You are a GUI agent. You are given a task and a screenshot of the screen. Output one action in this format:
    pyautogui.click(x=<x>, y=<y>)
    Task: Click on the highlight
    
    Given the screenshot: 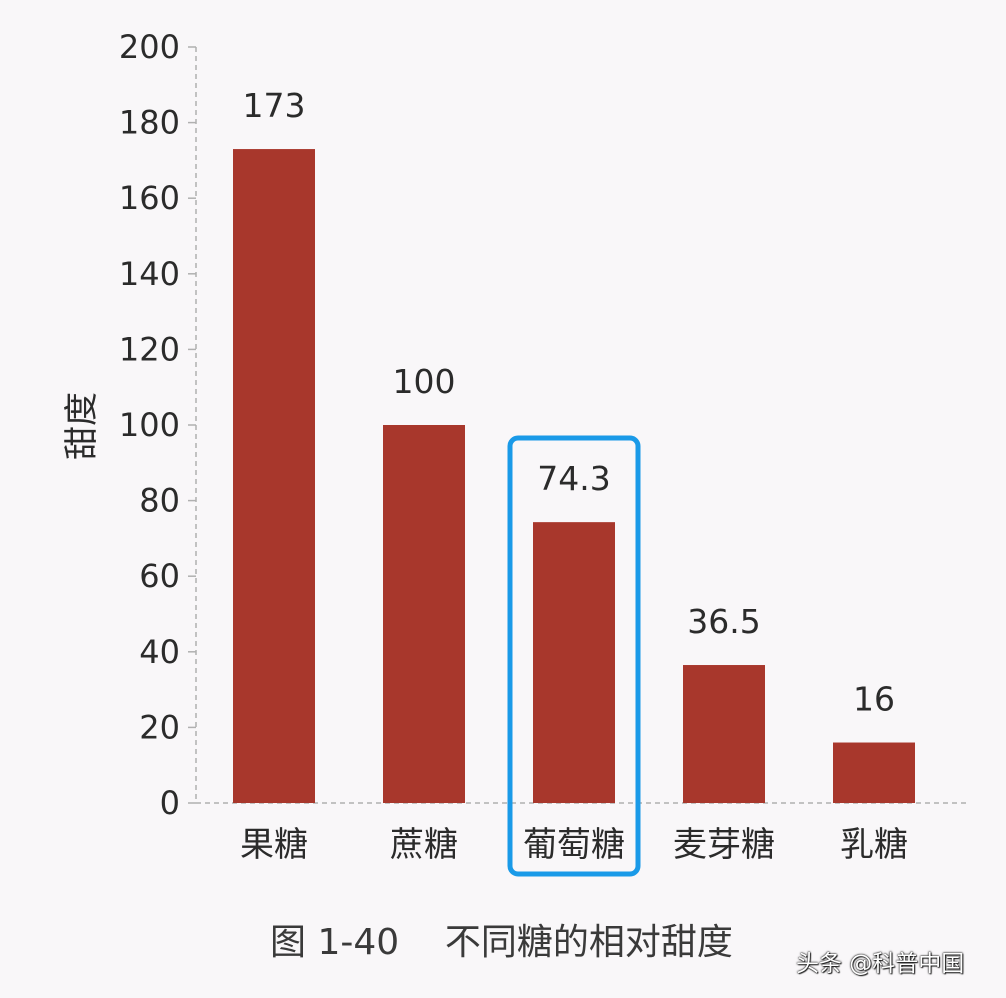 What is the action you would take?
    pyautogui.click(x=574, y=656)
    